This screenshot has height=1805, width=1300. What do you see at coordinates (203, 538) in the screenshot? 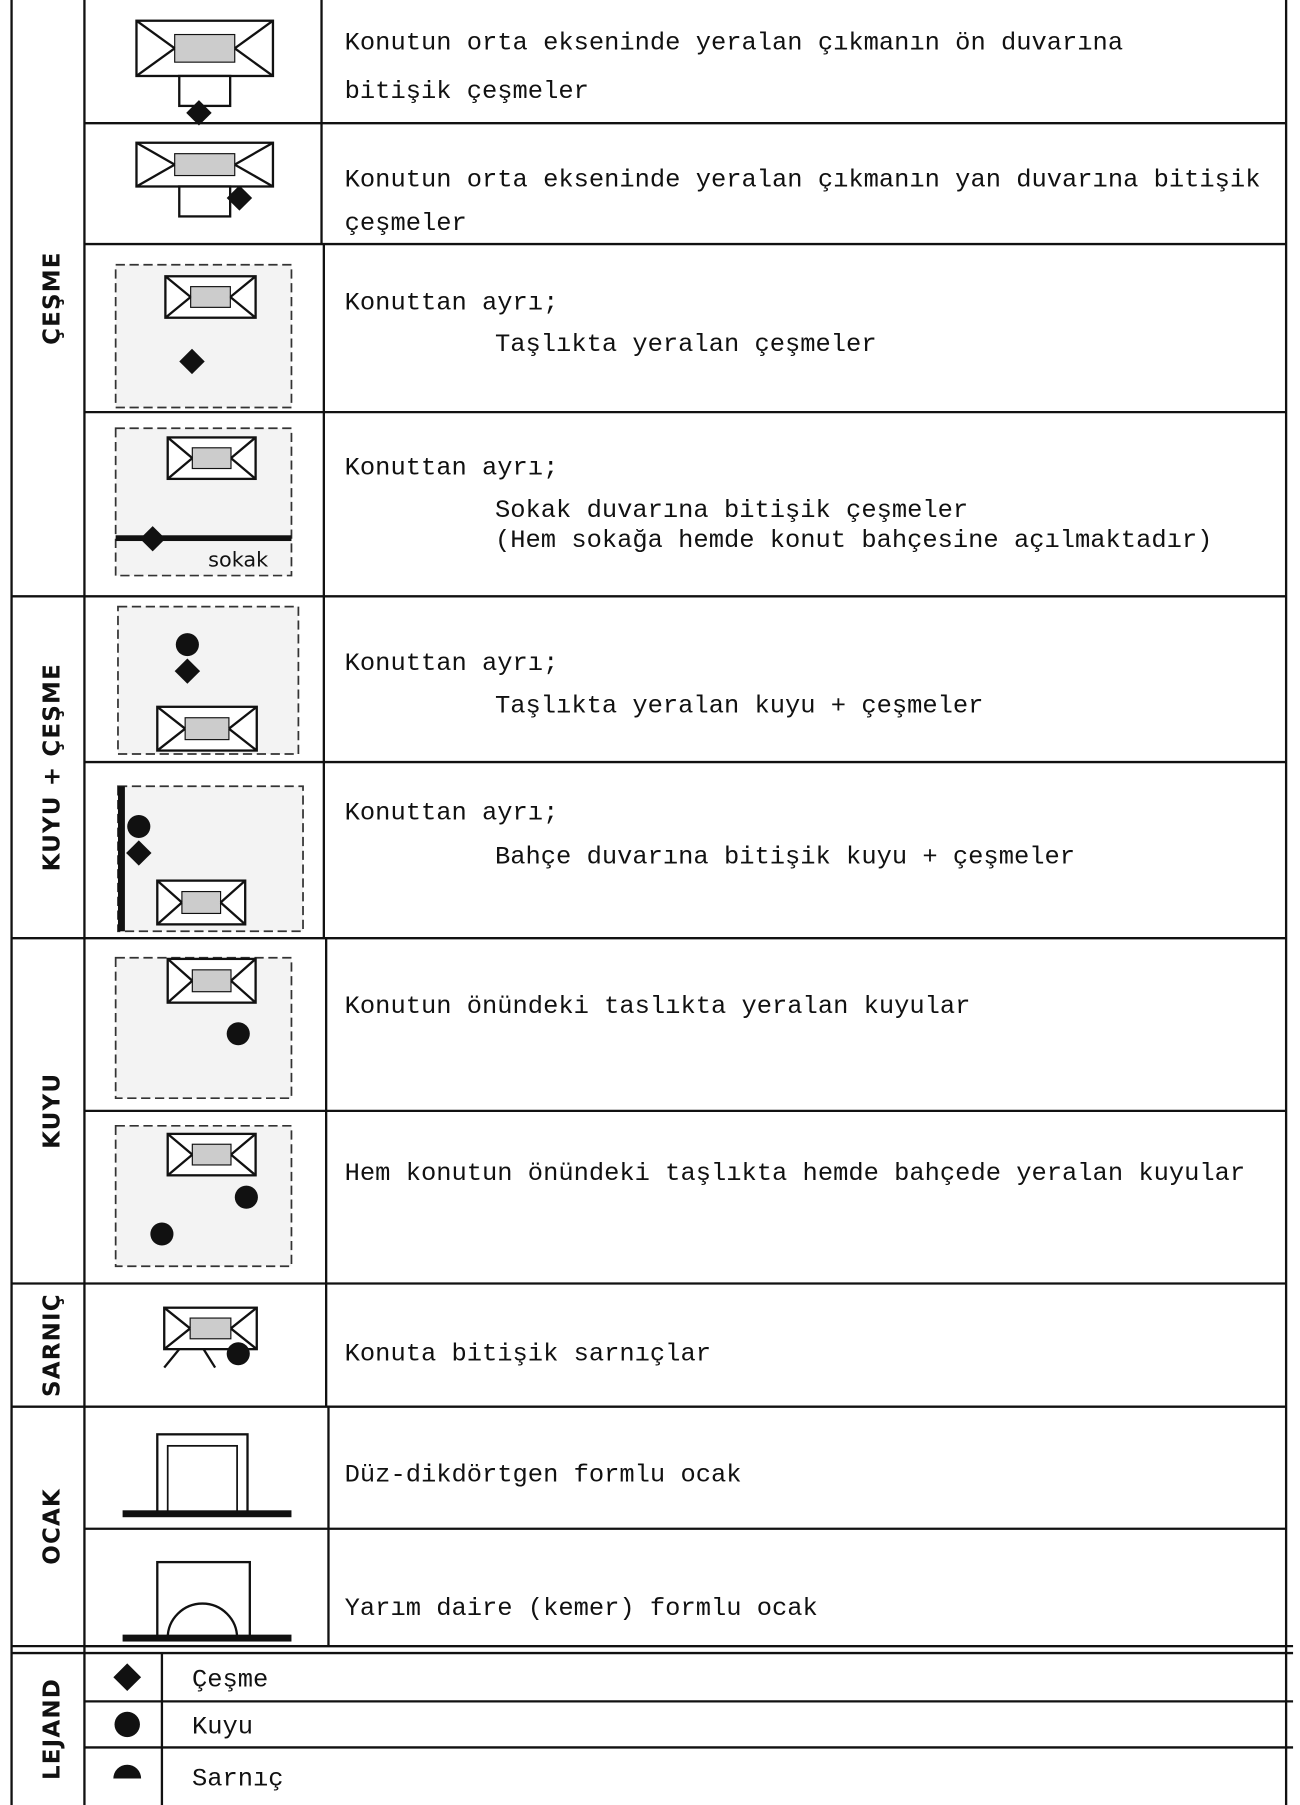
I see `street-wall` at bounding box center [203, 538].